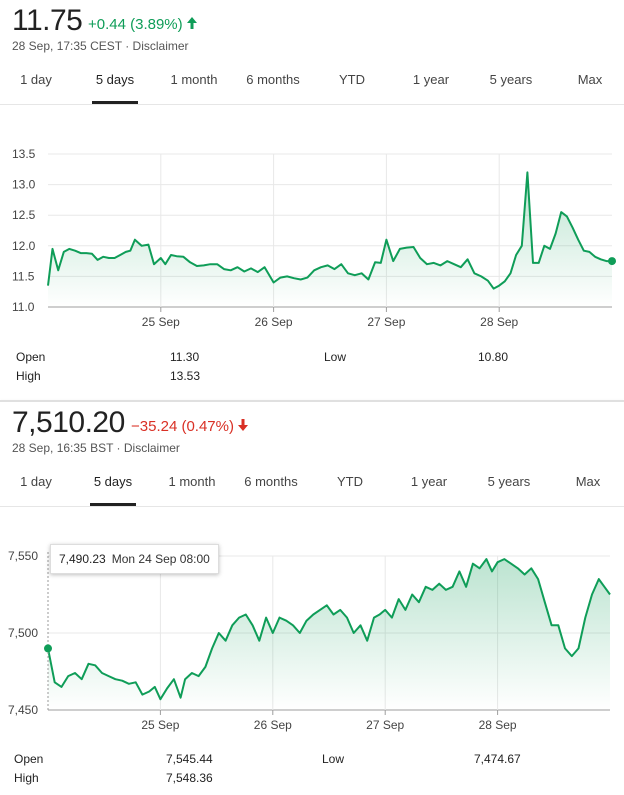 The width and height of the screenshot is (624, 795). I want to click on chart-tooltip: 7,490.23 Mon 24 Sep 08:00, so click(134, 559).